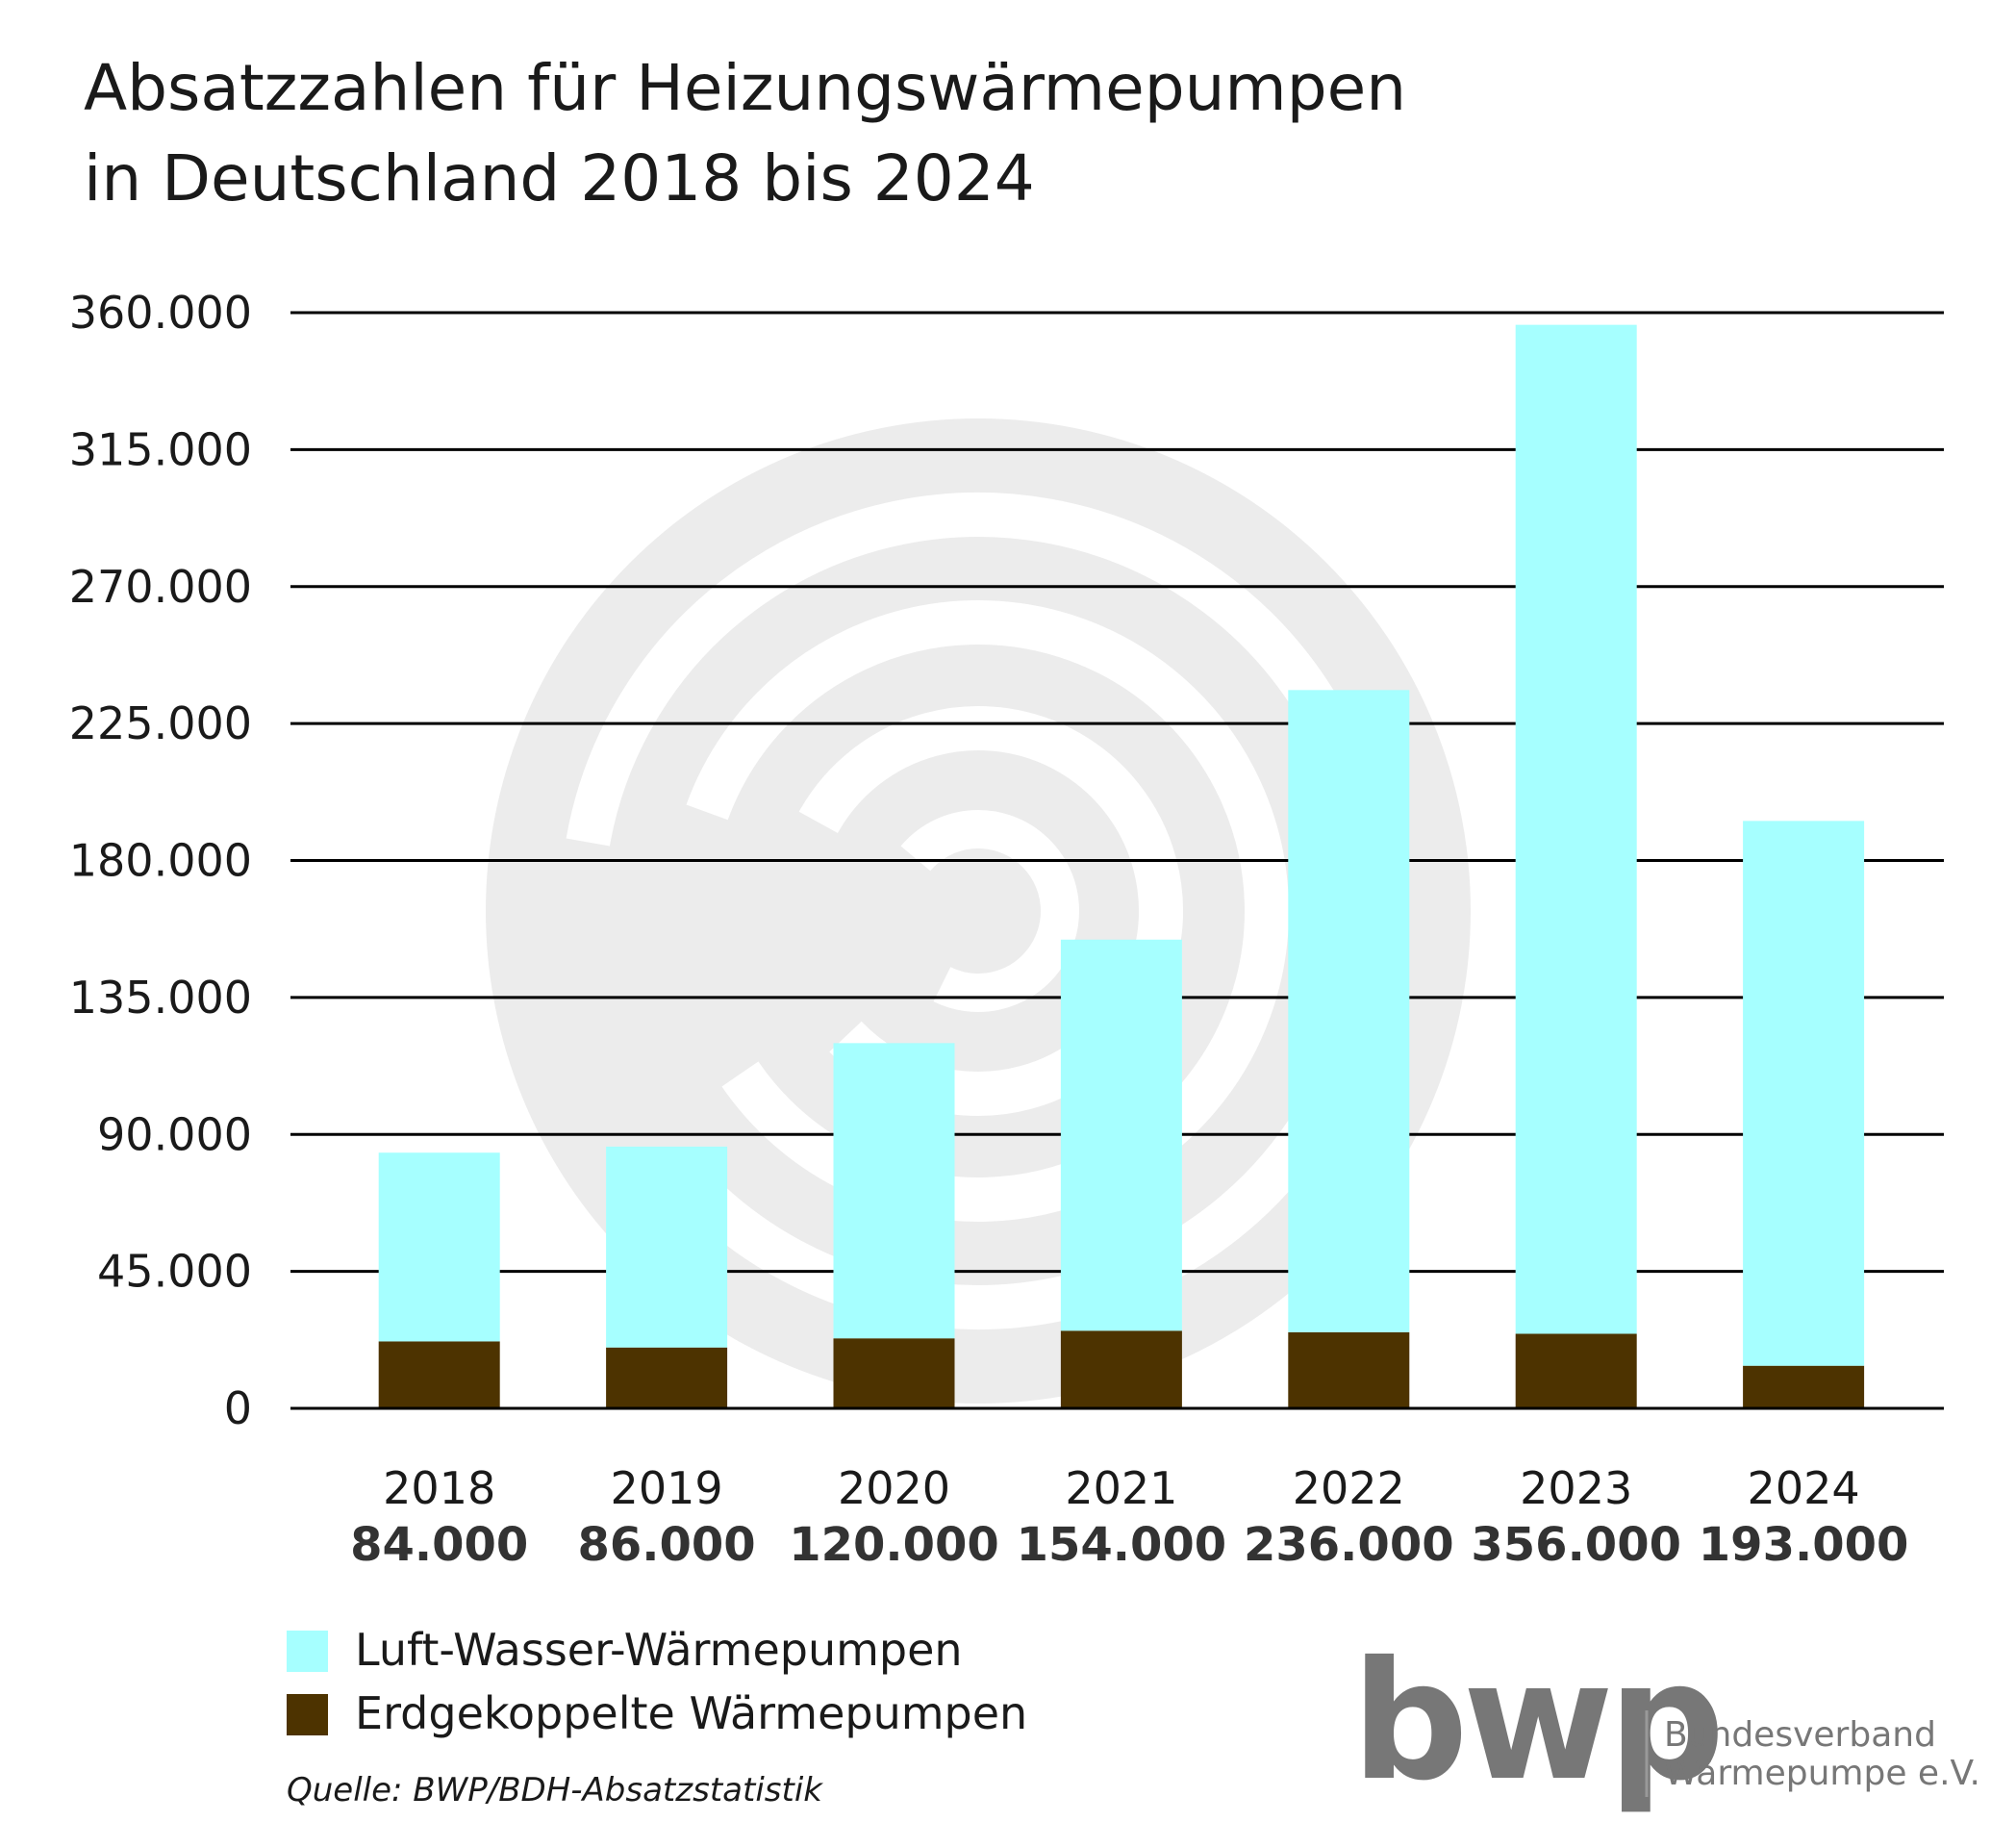  I want to click on total-label: 236.000, so click(1349, 1545).